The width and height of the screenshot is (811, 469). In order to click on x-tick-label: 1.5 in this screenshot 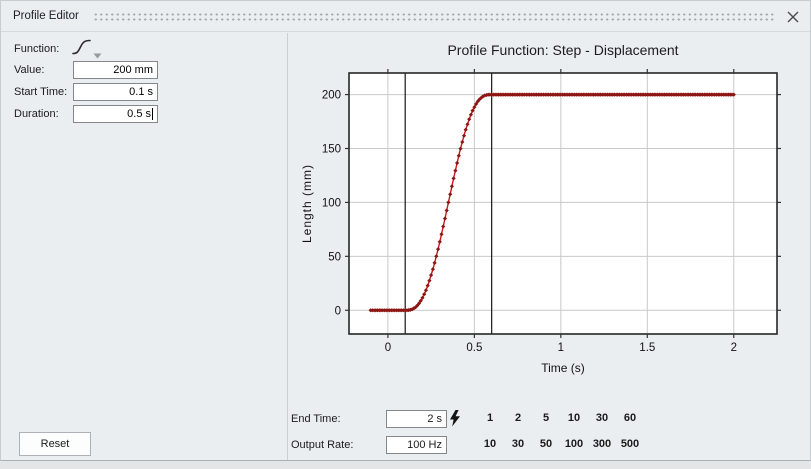, I will do `click(647, 348)`.